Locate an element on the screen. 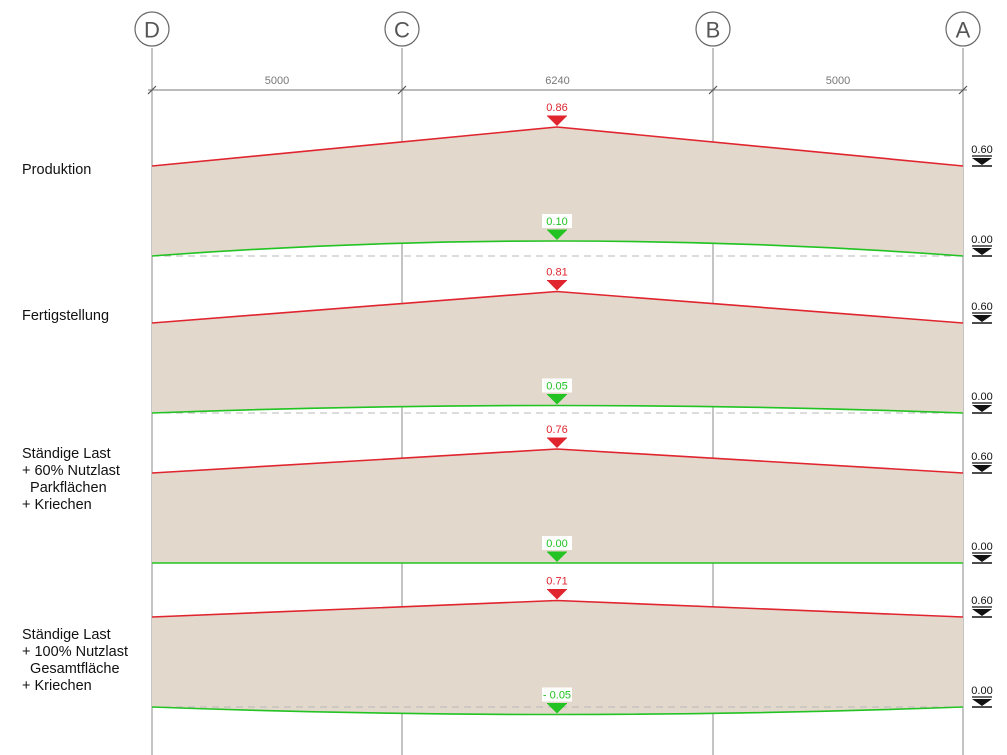 The width and height of the screenshot is (1007, 755). axis-label-c: C is located at coordinates (402, 30).